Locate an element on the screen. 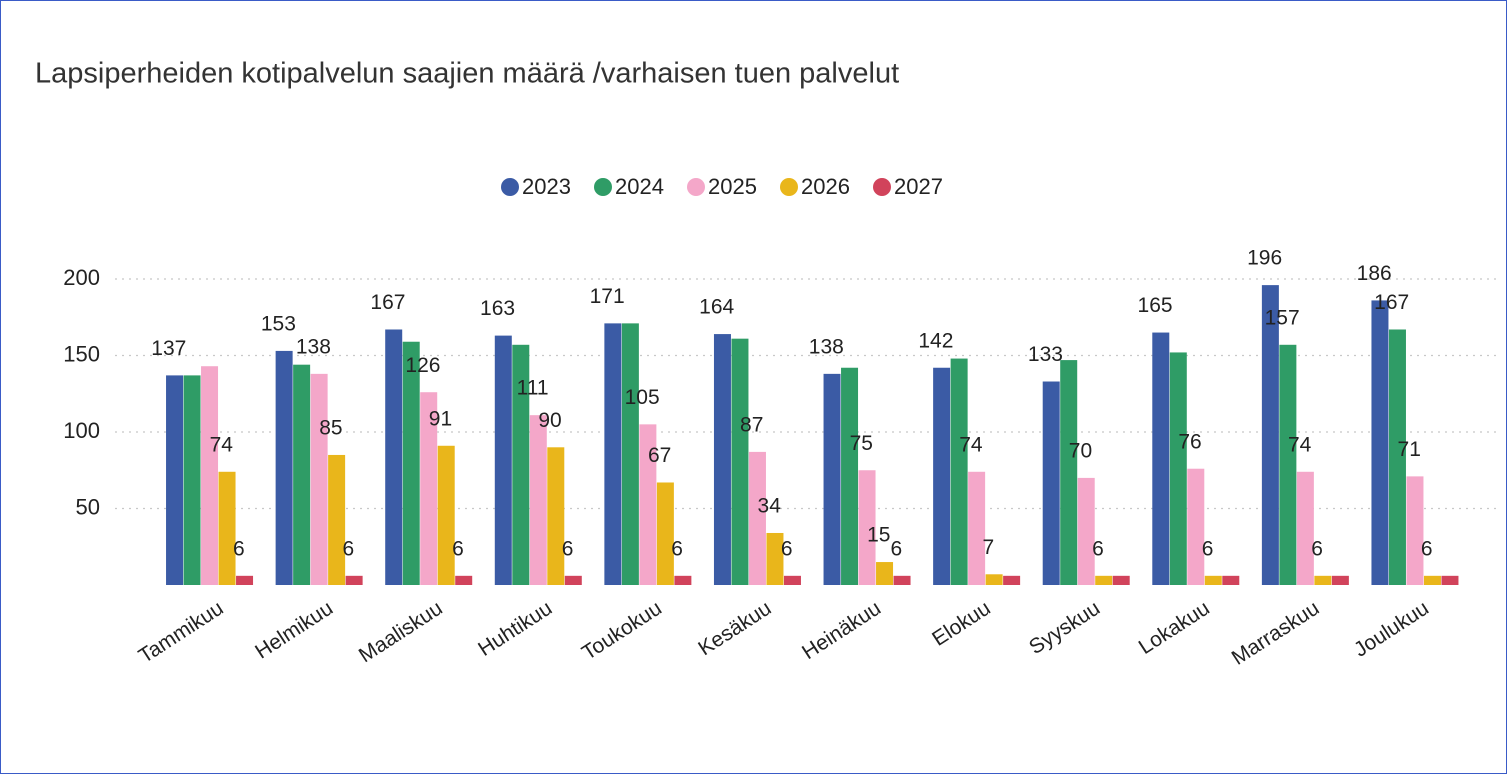 Image resolution: width=1507 pixels, height=779 pixels. data-label: 74 is located at coordinates (971, 444).